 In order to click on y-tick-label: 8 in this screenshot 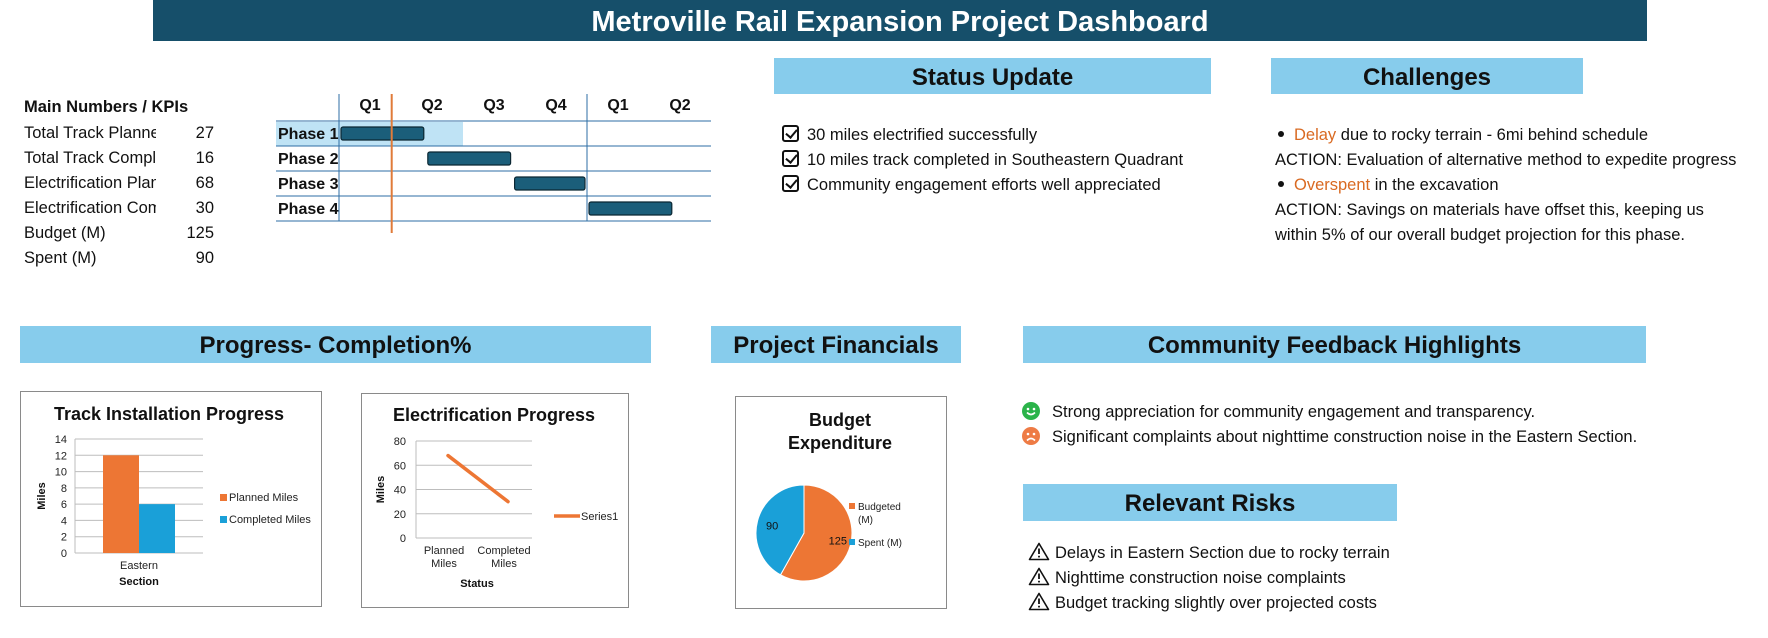, I will do `click(64, 489)`.